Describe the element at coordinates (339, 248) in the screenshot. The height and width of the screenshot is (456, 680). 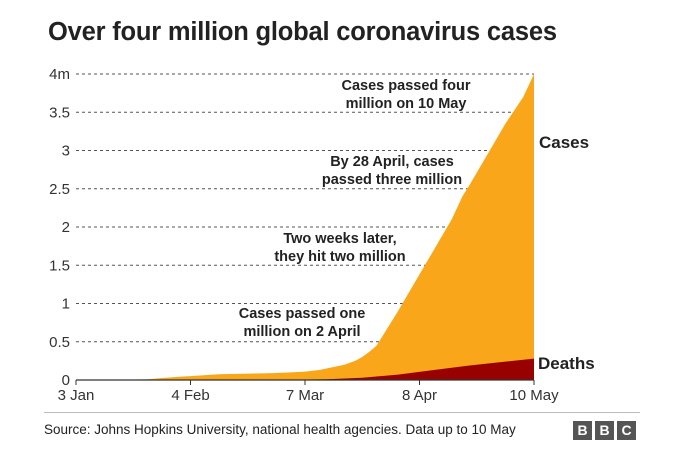
I see `annotation: Two weeks later, they hit two million` at that location.